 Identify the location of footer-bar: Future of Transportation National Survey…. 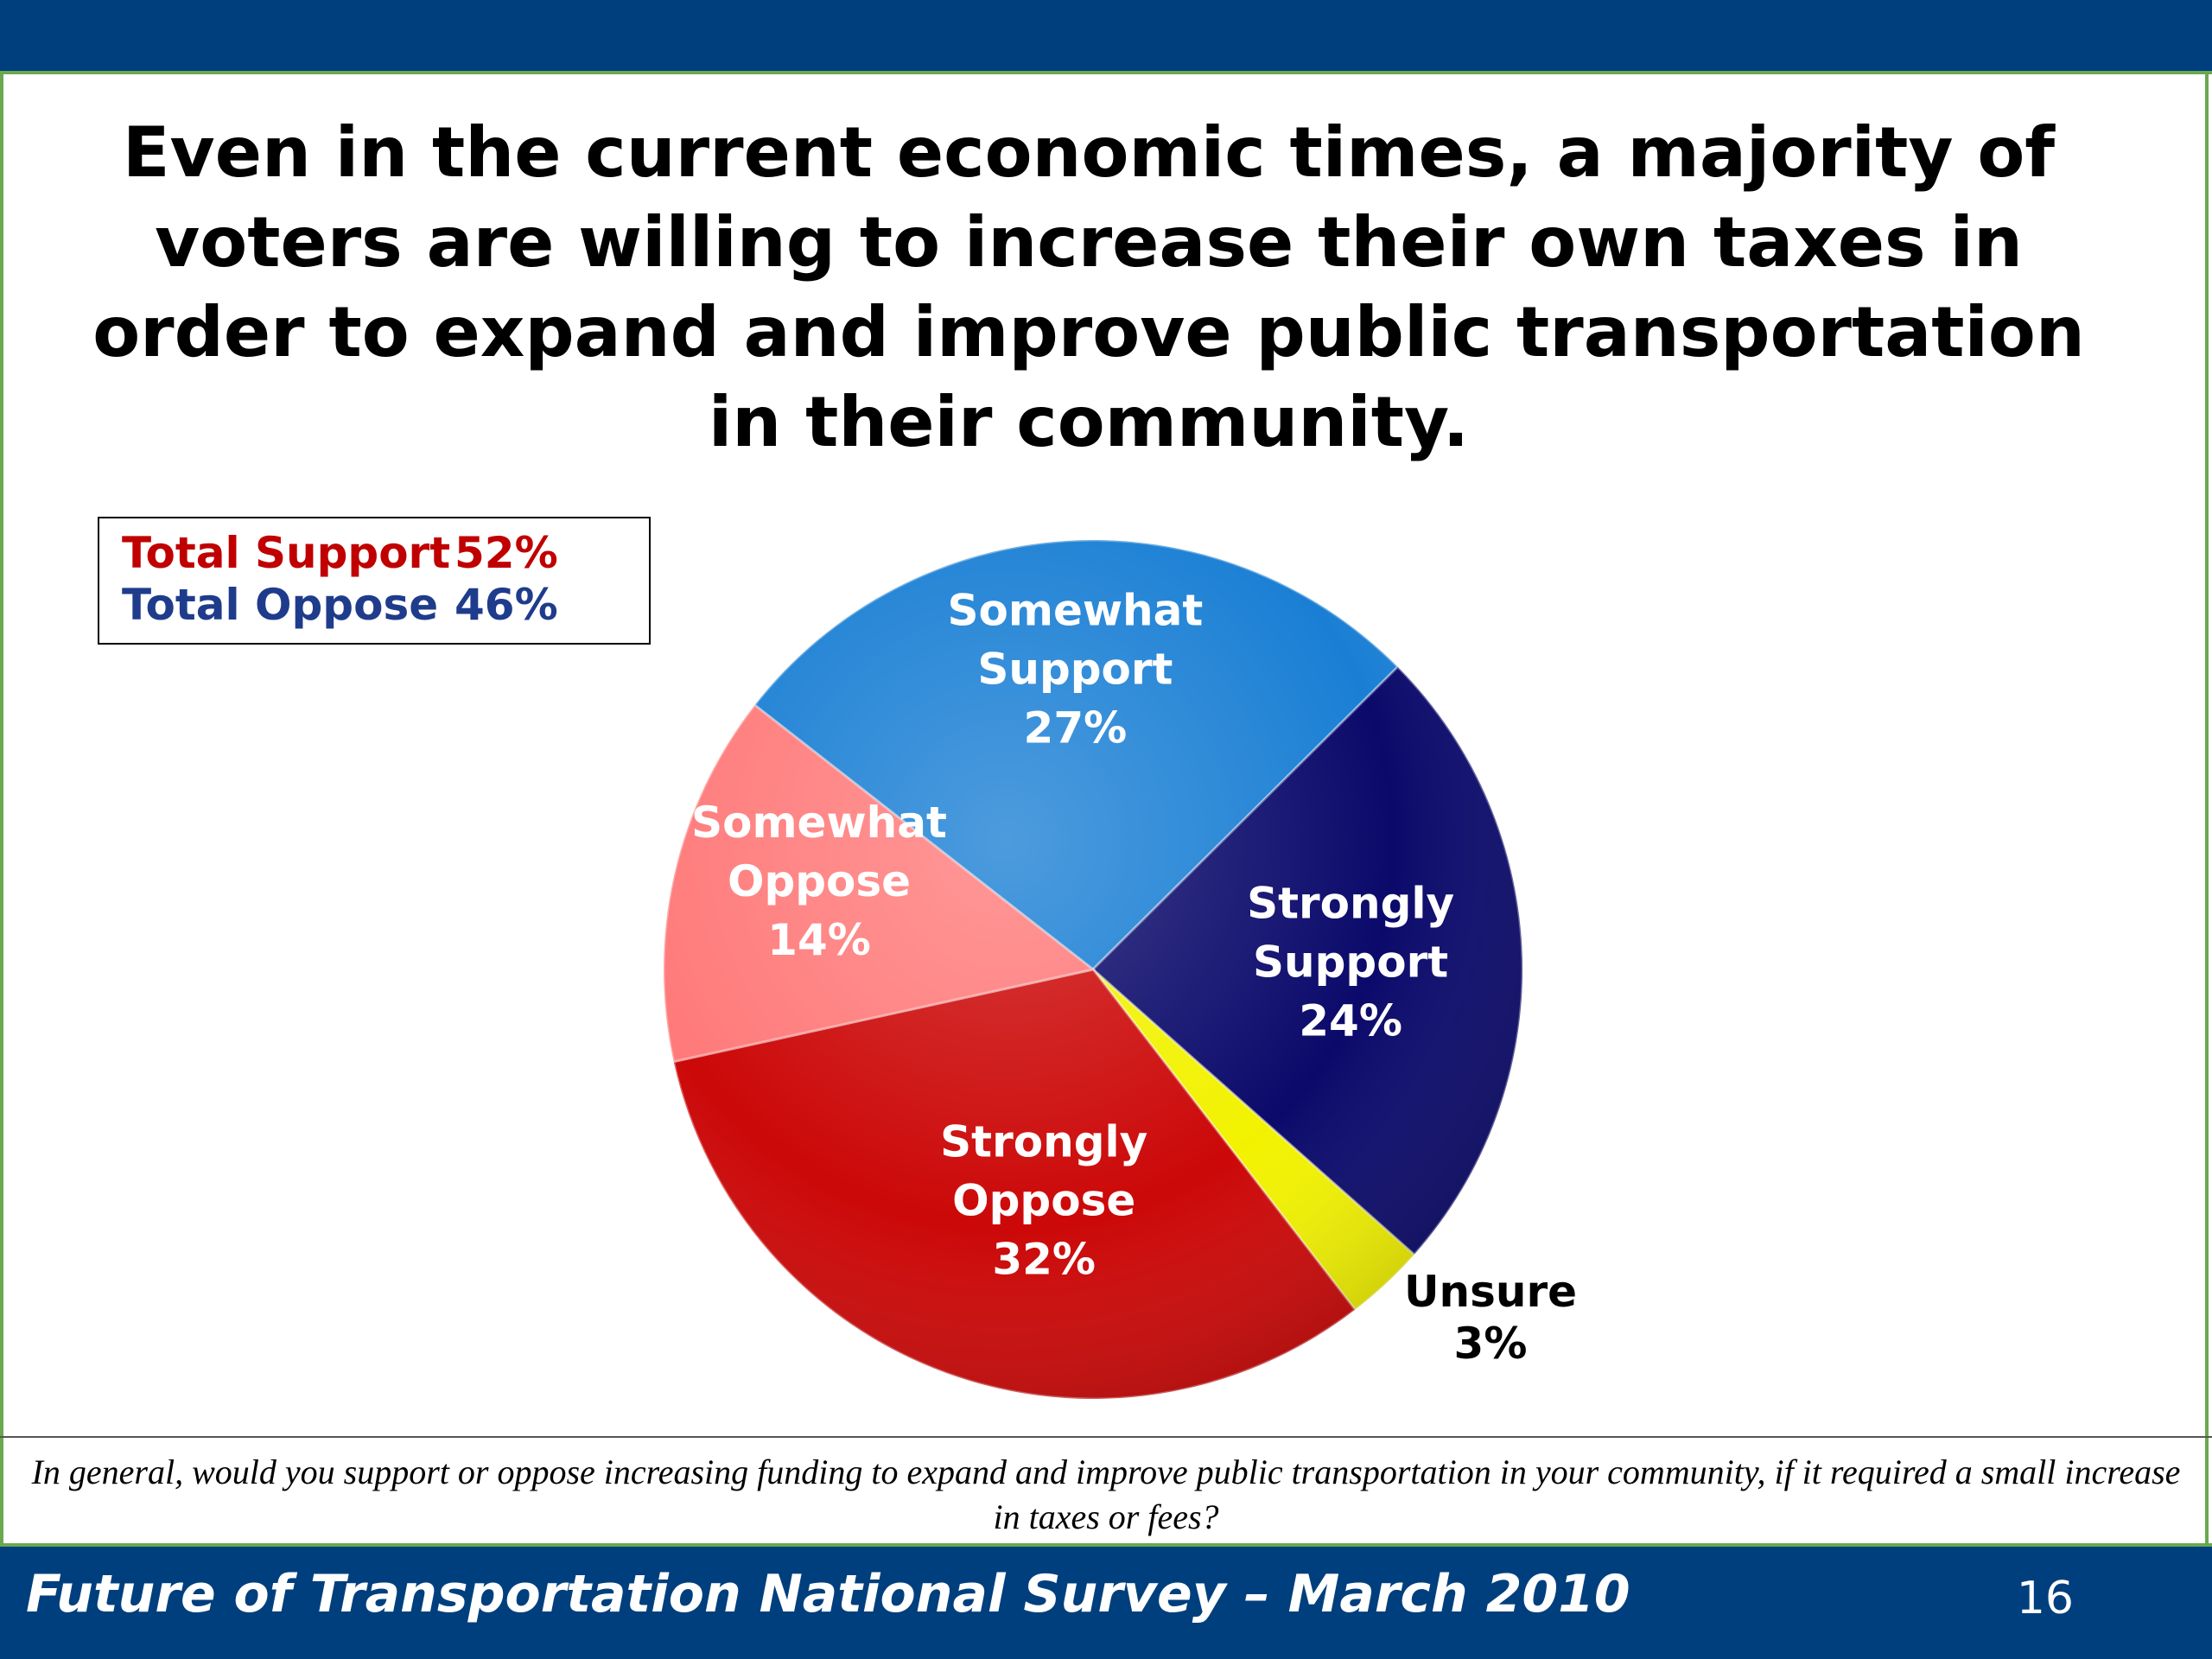
(1106, 1601).